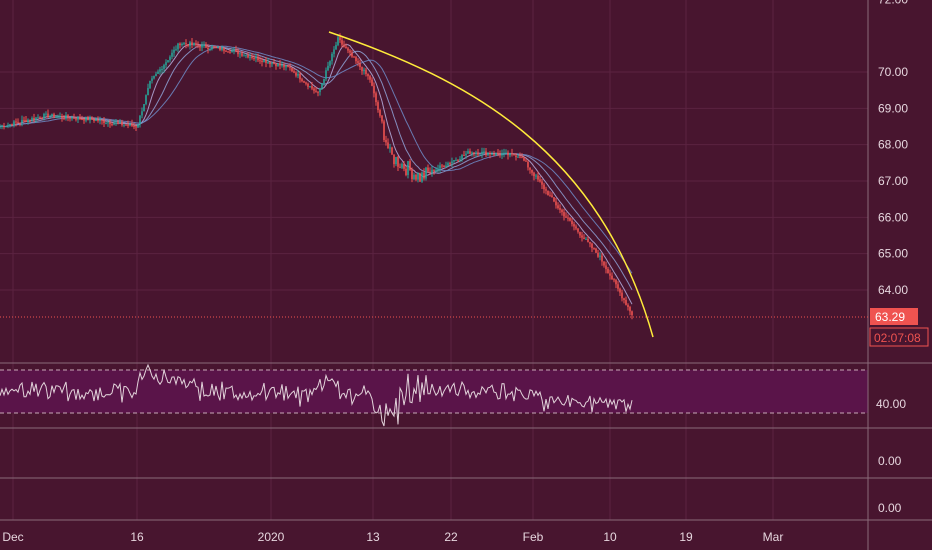 The width and height of the screenshot is (932, 550). What do you see at coordinates (893, 290) in the screenshot?
I see `y-tick-label: 64.00` at bounding box center [893, 290].